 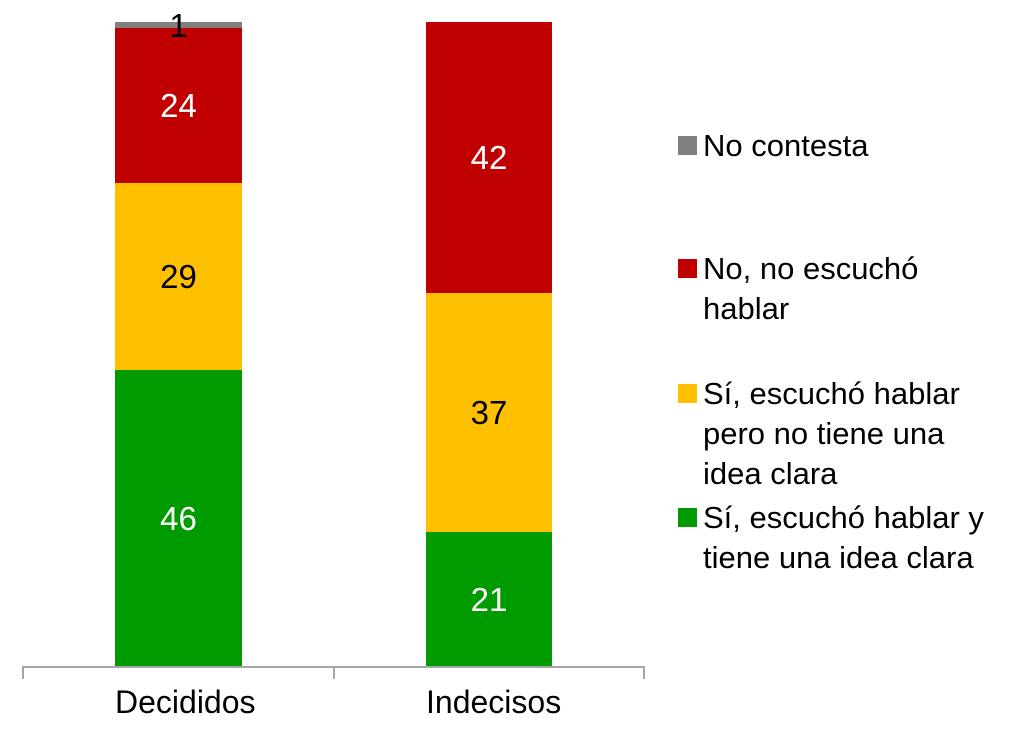 I want to click on data-label: 29, so click(x=178, y=276).